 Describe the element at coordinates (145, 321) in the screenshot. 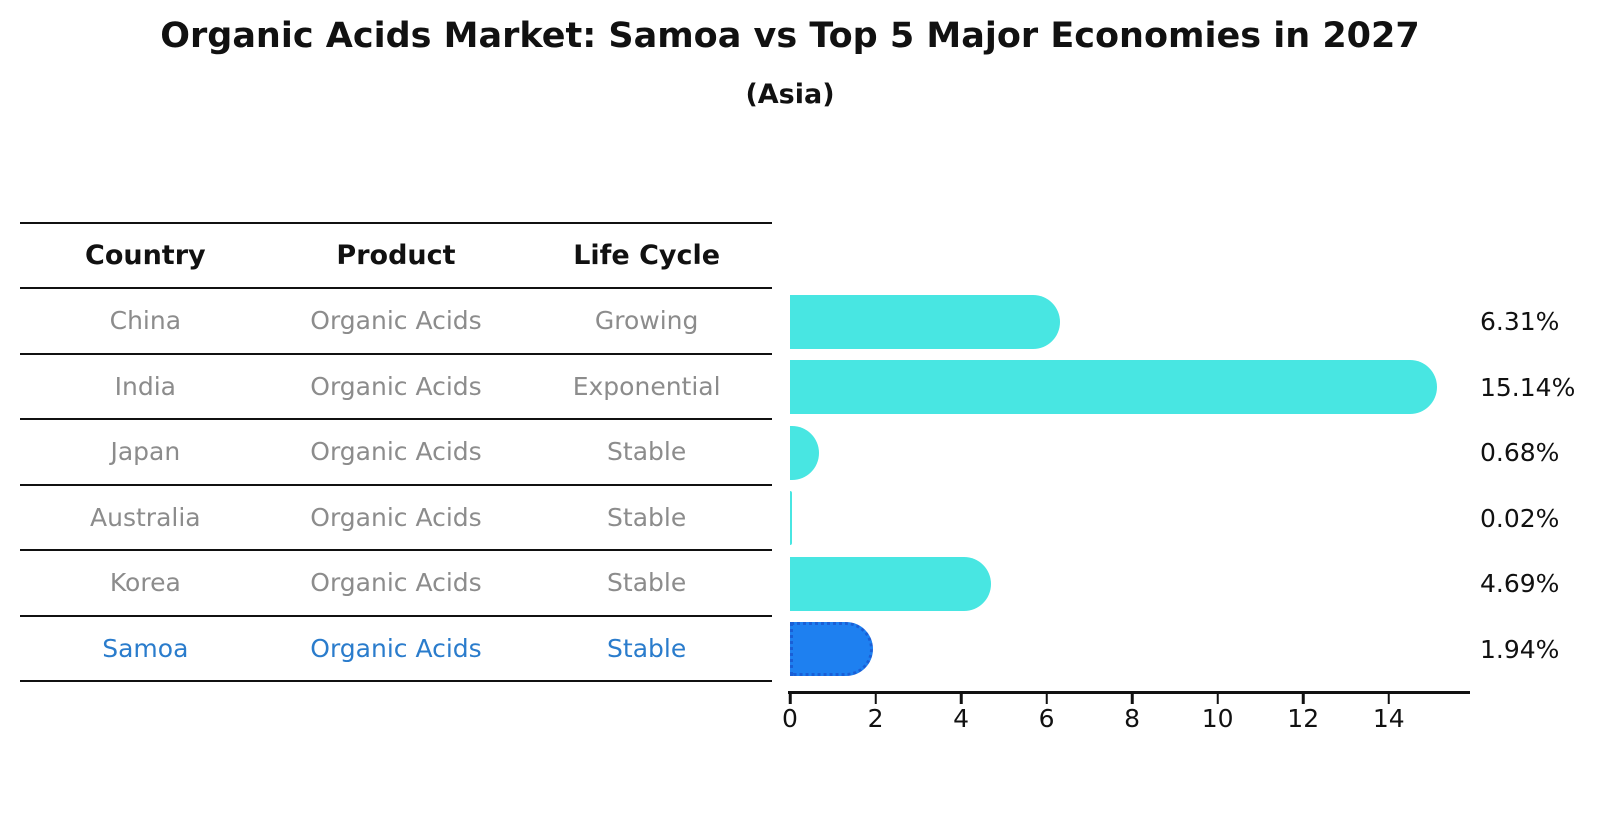

I see `cell-country: China` at that location.